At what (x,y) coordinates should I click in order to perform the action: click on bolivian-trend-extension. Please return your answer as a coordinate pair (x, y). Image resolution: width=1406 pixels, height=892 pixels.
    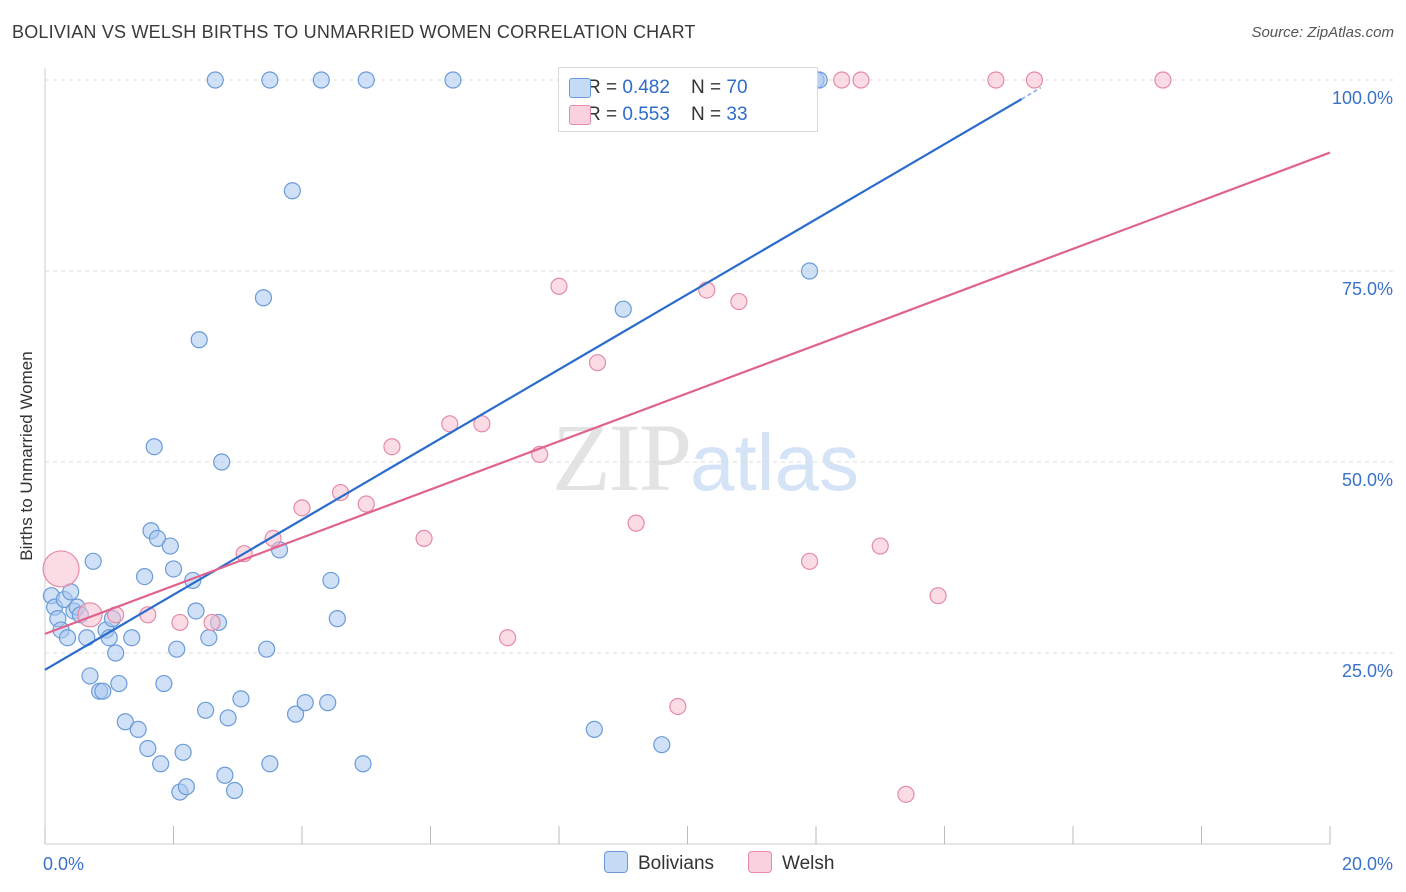
    Looking at the image, I should click on (1031, 93).